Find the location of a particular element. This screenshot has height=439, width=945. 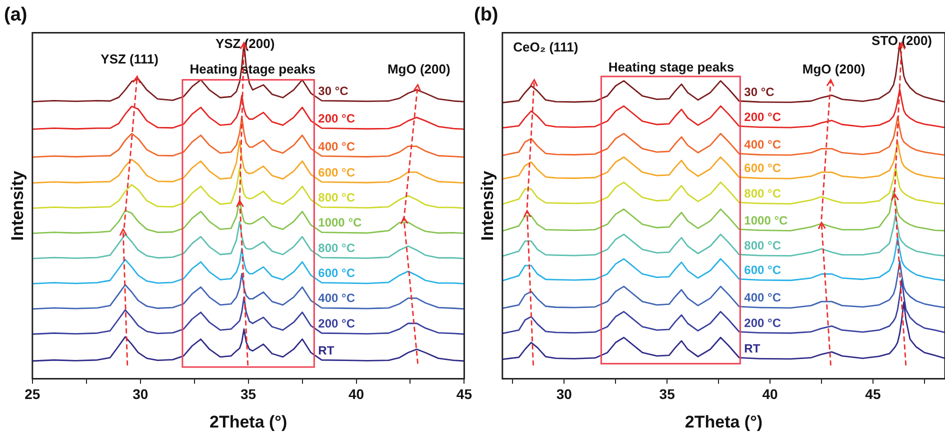

chart-title: (a) is located at coordinates (16, 15).